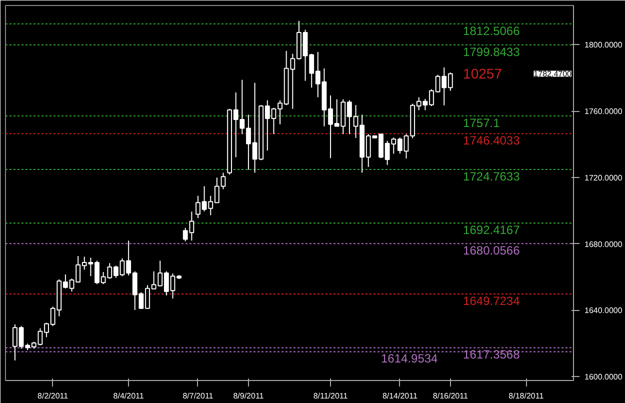 The image size is (625, 403). What do you see at coordinates (491, 301) in the screenshot?
I see `ref-line-label: 1649.7234` at bounding box center [491, 301].